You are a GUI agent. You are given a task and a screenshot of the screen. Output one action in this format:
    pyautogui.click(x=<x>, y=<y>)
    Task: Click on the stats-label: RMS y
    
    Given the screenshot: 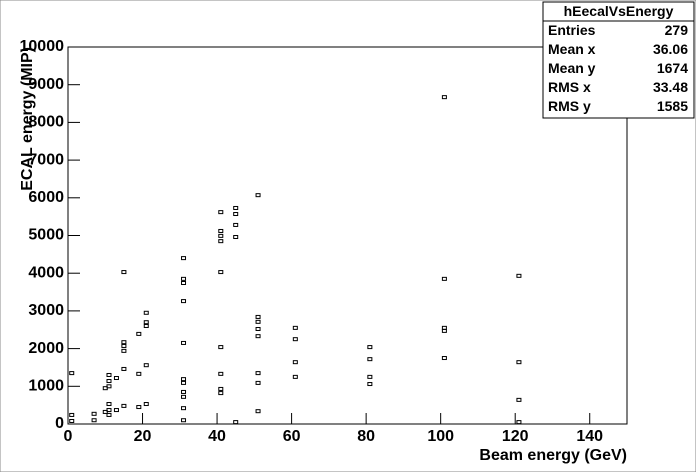 What is the action you would take?
    pyautogui.click(x=569, y=106)
    